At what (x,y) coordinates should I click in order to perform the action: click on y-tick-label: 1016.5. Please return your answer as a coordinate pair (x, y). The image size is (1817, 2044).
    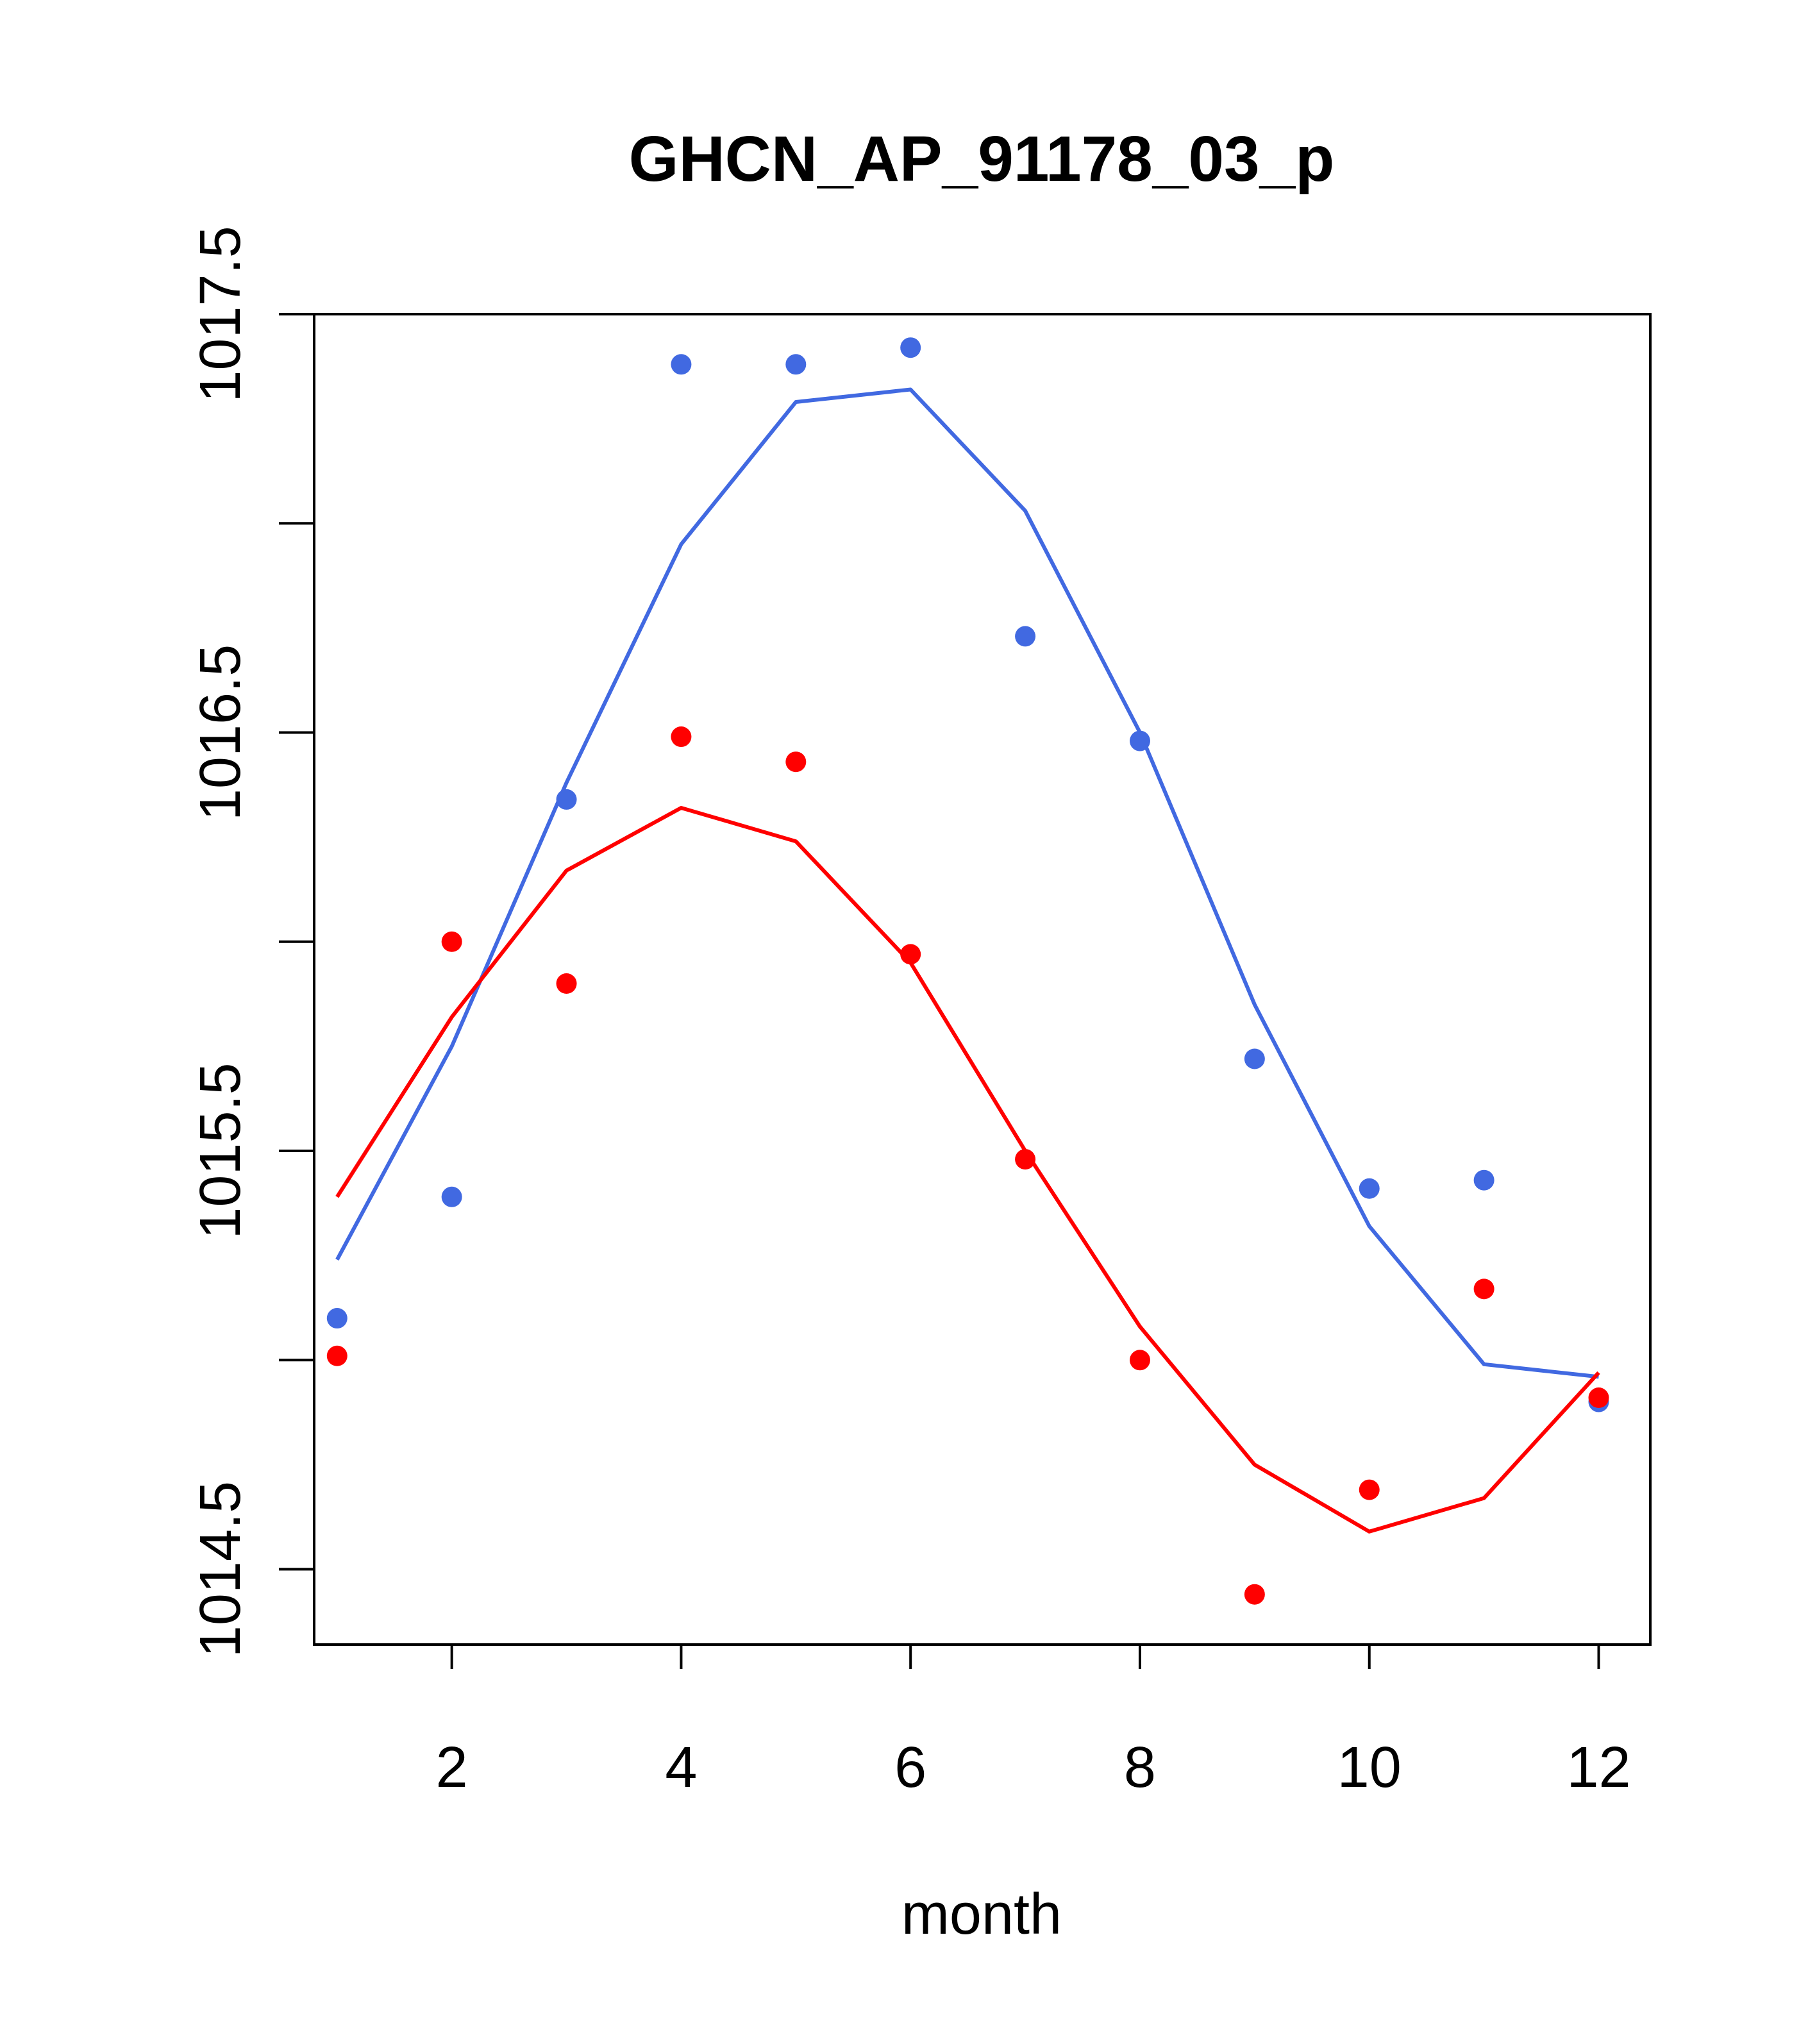
    Looking at the image, I should click on (220, 732).